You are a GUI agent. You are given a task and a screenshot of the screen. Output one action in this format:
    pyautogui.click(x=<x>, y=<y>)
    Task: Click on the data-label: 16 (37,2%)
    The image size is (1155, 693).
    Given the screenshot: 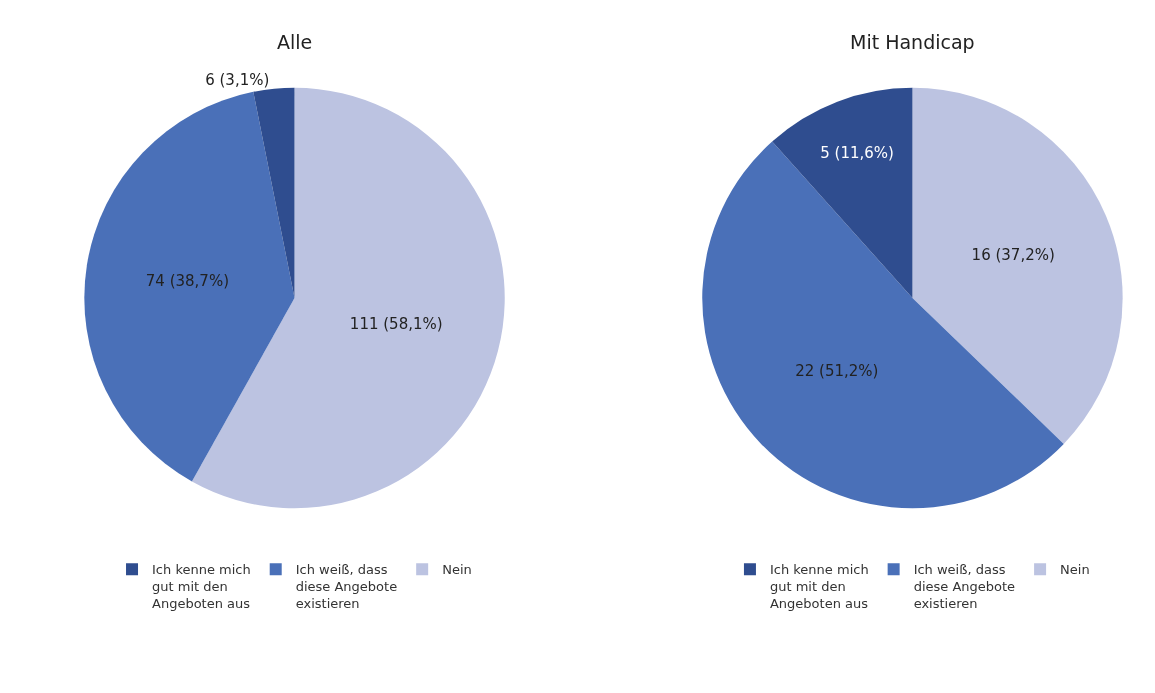 What is the action you would take?
    pyautogui.click(x=1013, y=255)
    